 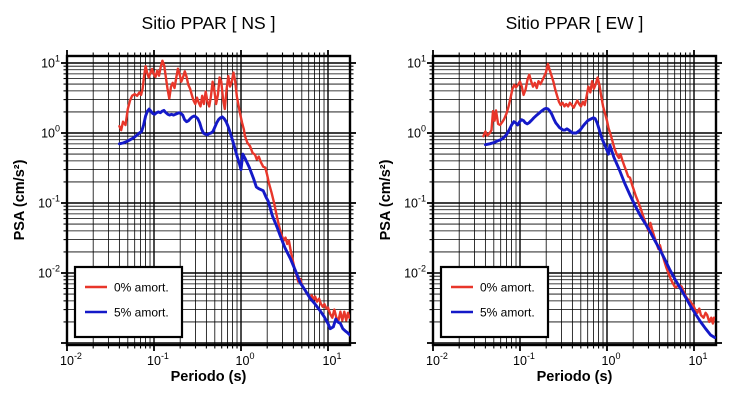 I want to click on plot-title: Sitio PPAR [ EW ], so click(x=575, y=23).